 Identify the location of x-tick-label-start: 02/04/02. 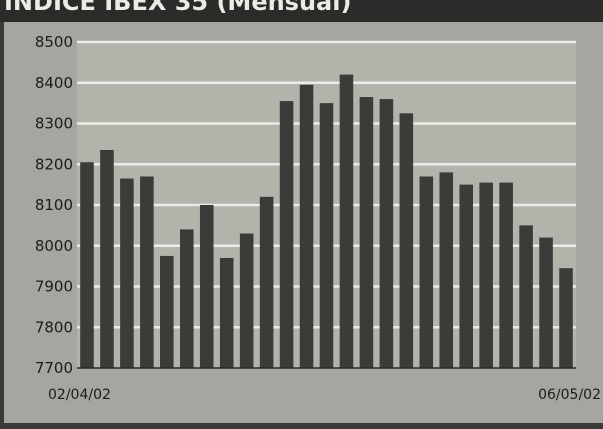
(79, 395).